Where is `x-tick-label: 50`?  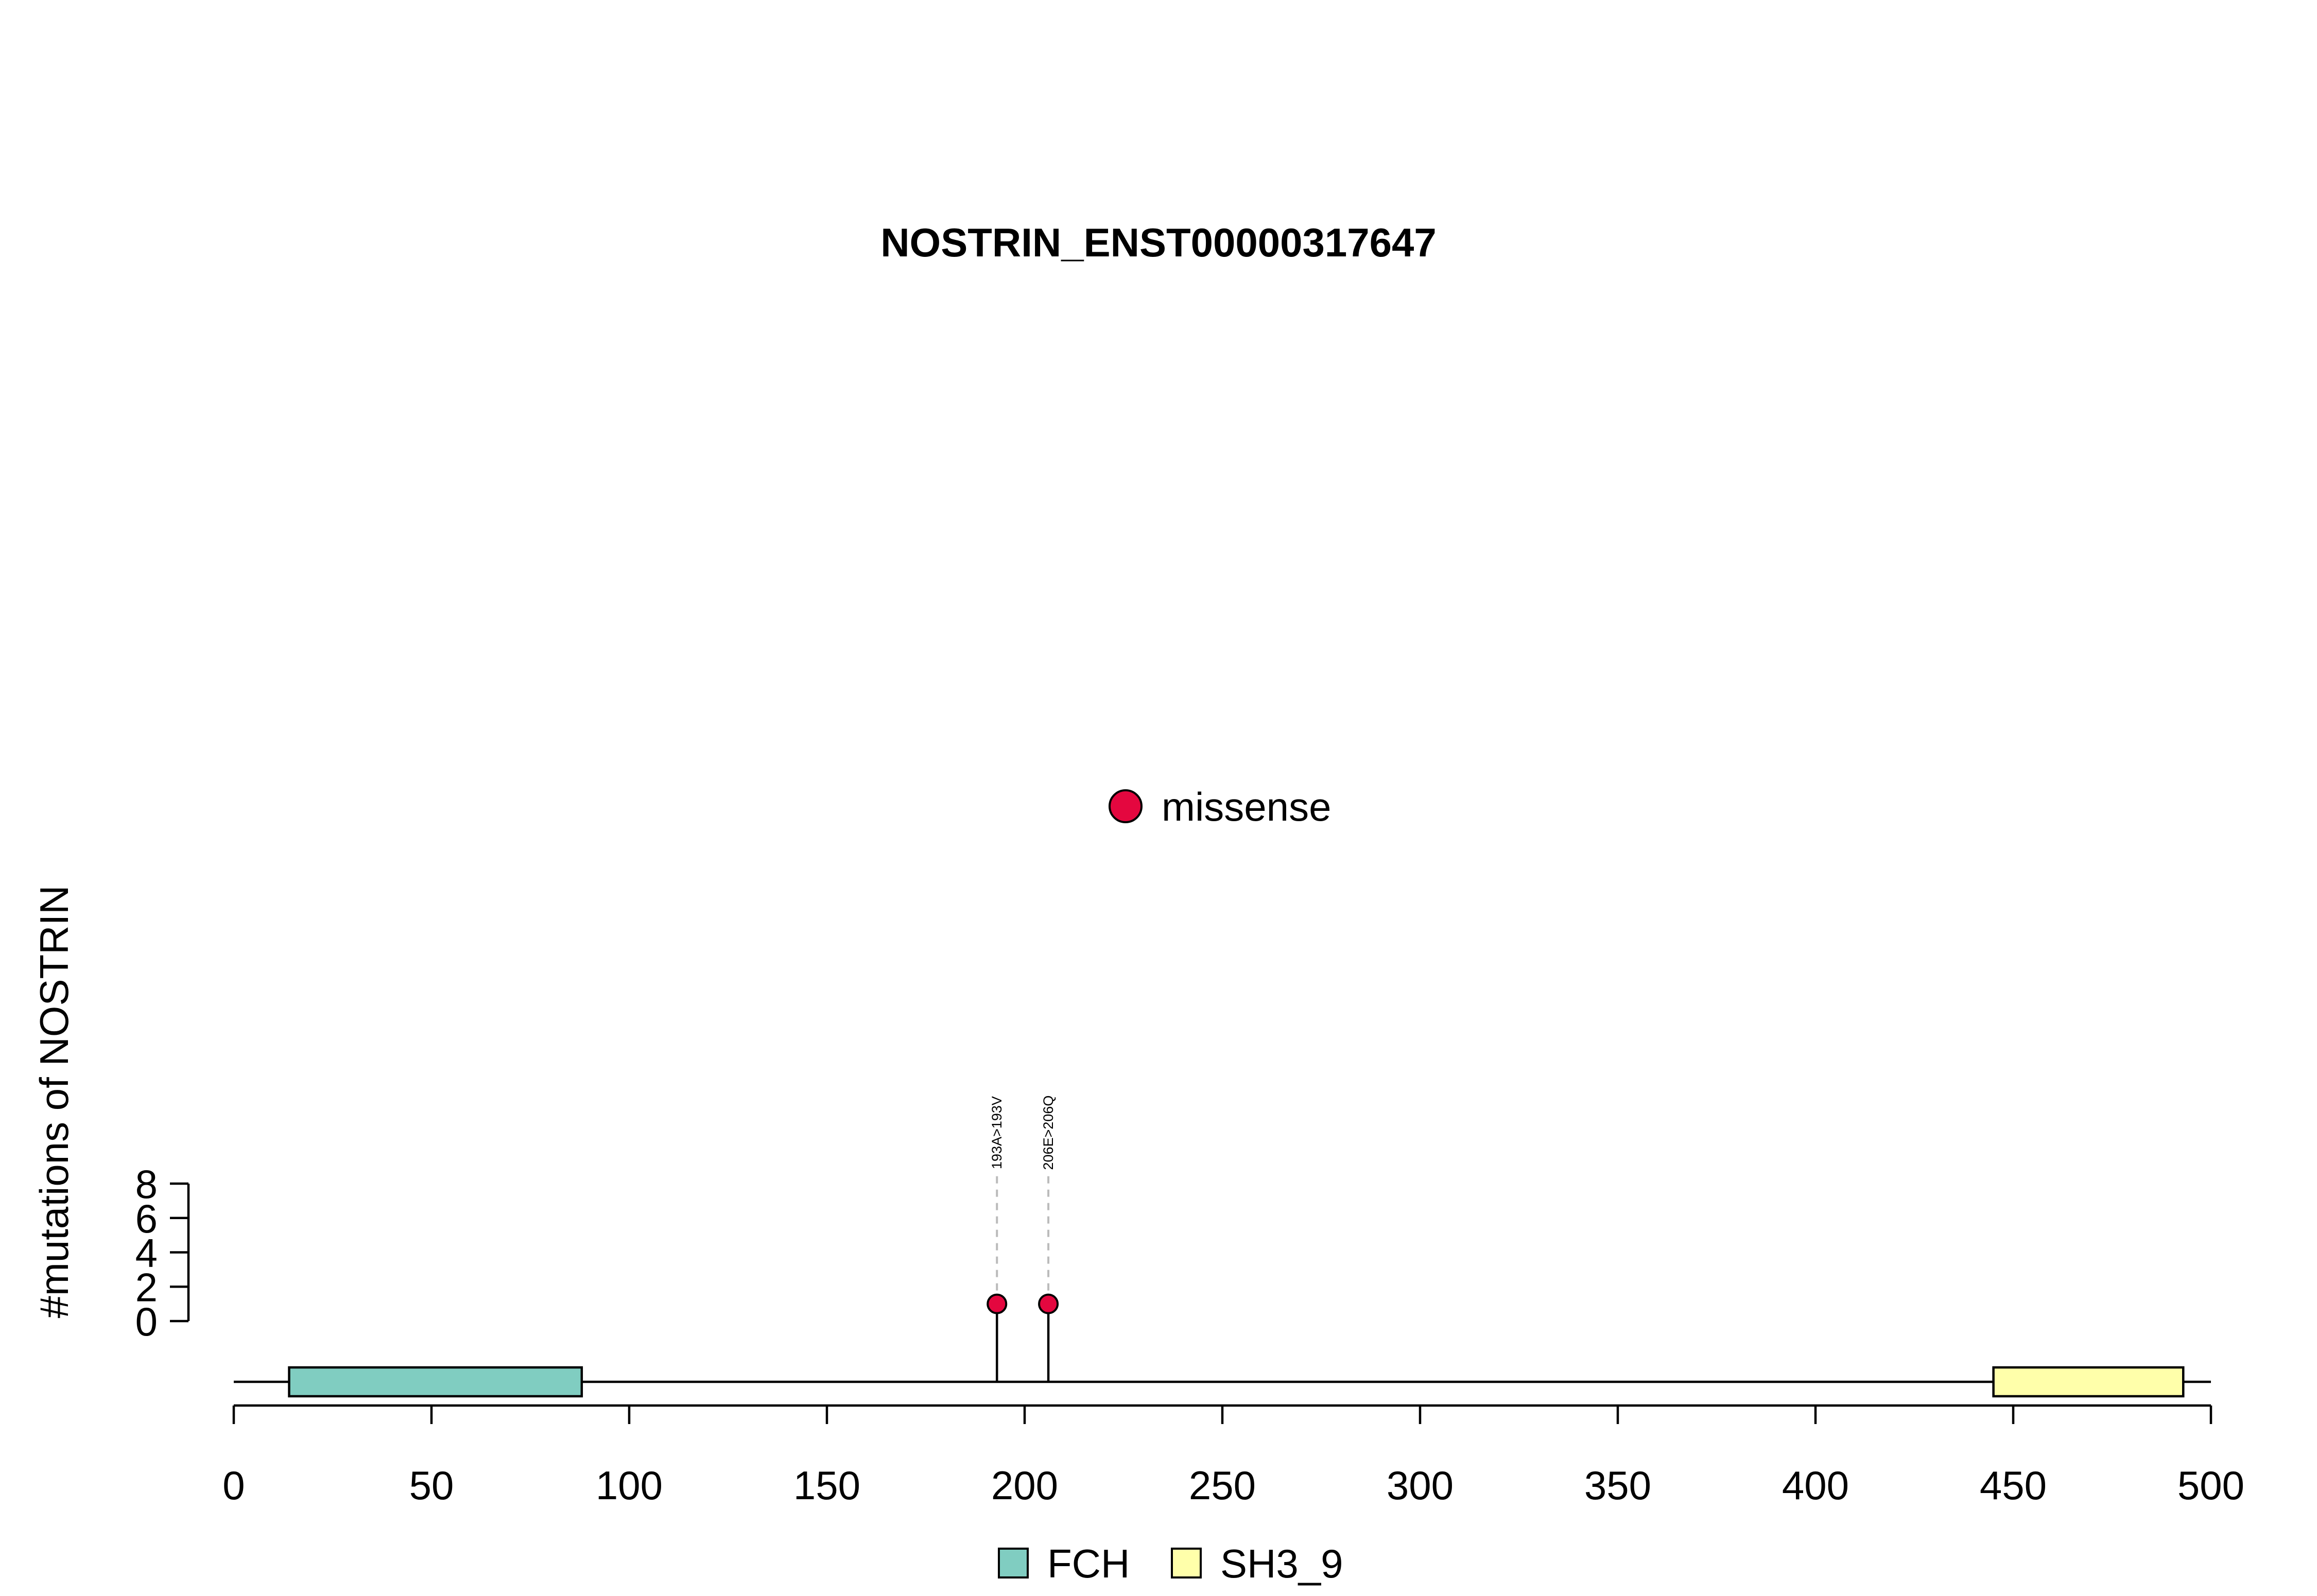 x-tick-label: 50 is located at coordinates (431, 1486).